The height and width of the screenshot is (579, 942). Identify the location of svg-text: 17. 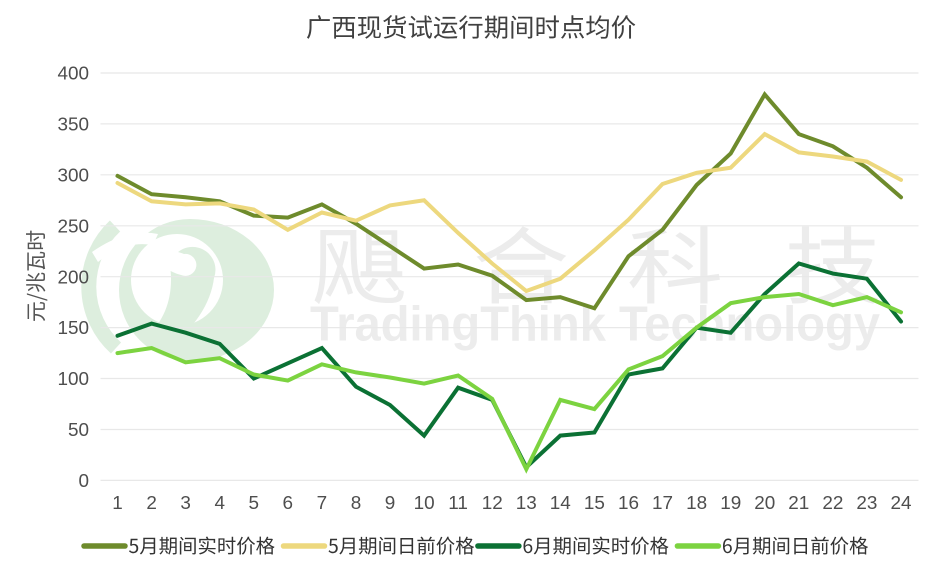
(662, 503).